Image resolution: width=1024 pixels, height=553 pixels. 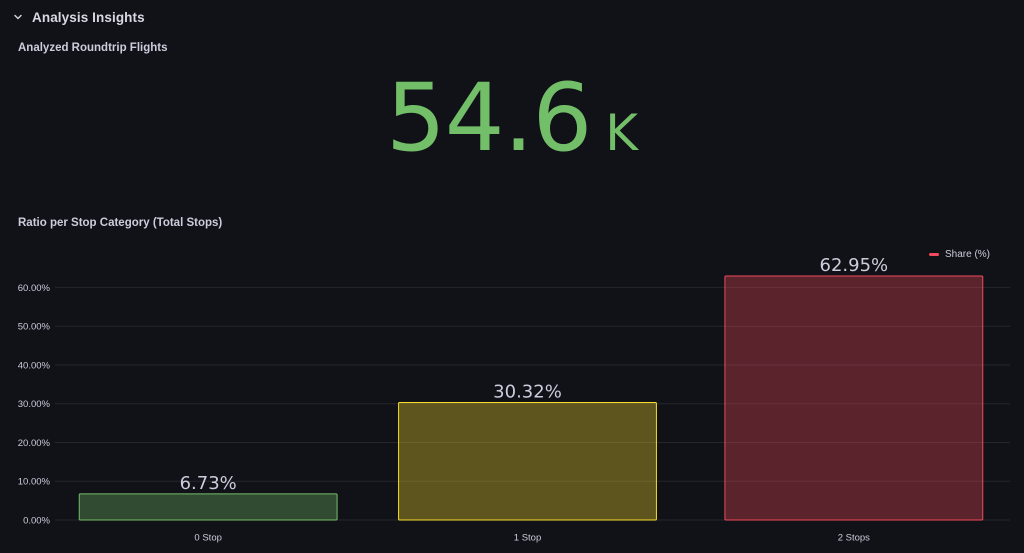 What do you see at coordinates (527, 538) in the screenshot?
I see `x-tick-label: 1 Stop` at bounding box center [527, 538].